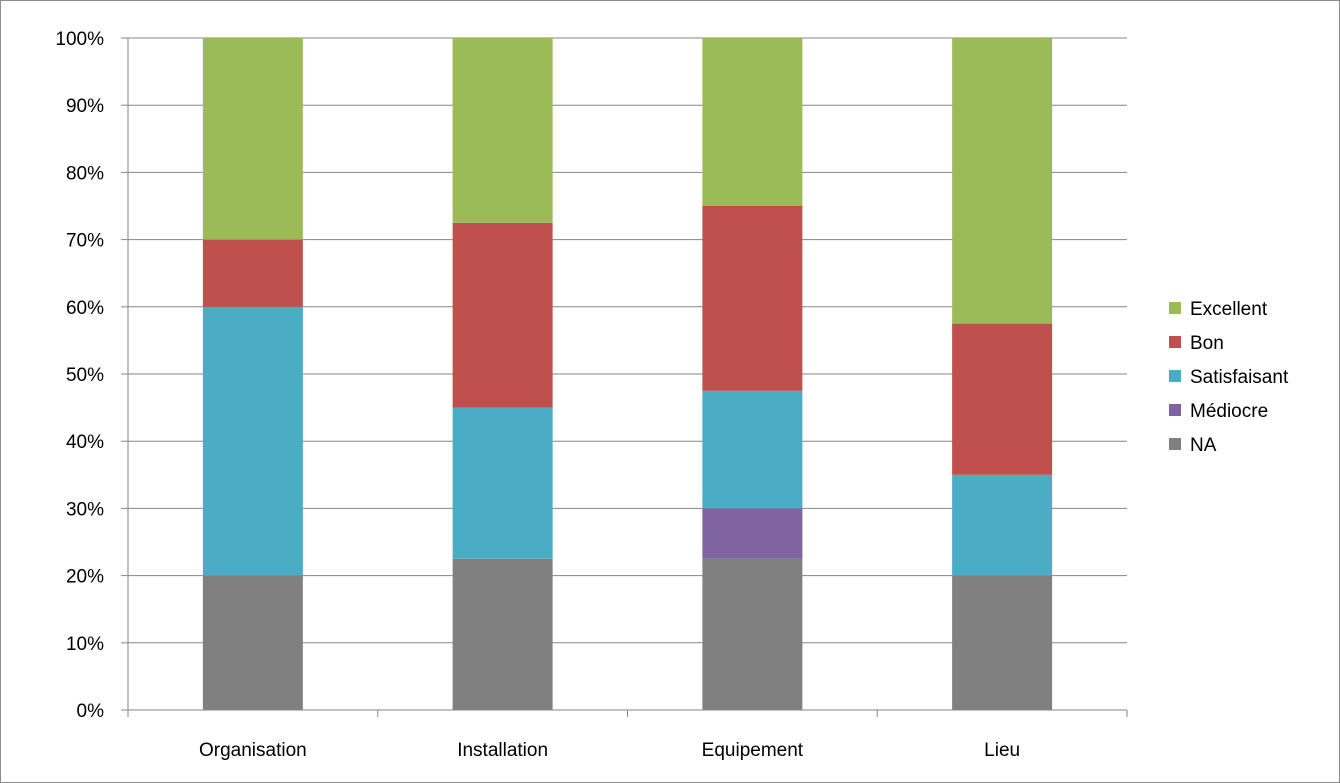  Describe the element at coordinates (85, 442) in the screenshot. I see `y-tick-label: 40%` at that location.